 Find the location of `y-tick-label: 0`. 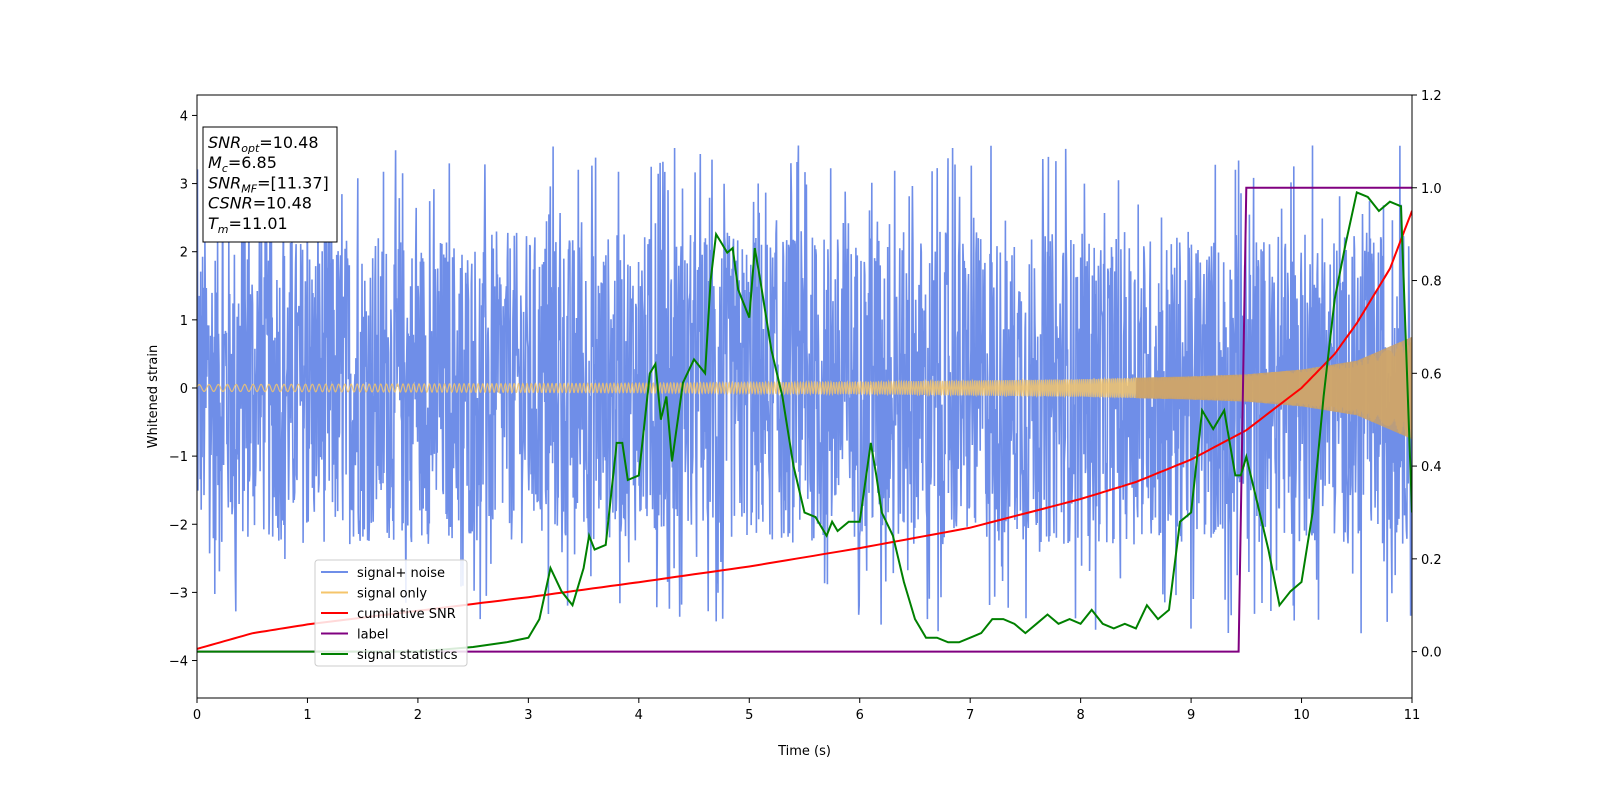

y-tick-label: 0 is located at coordinates (184, 389).